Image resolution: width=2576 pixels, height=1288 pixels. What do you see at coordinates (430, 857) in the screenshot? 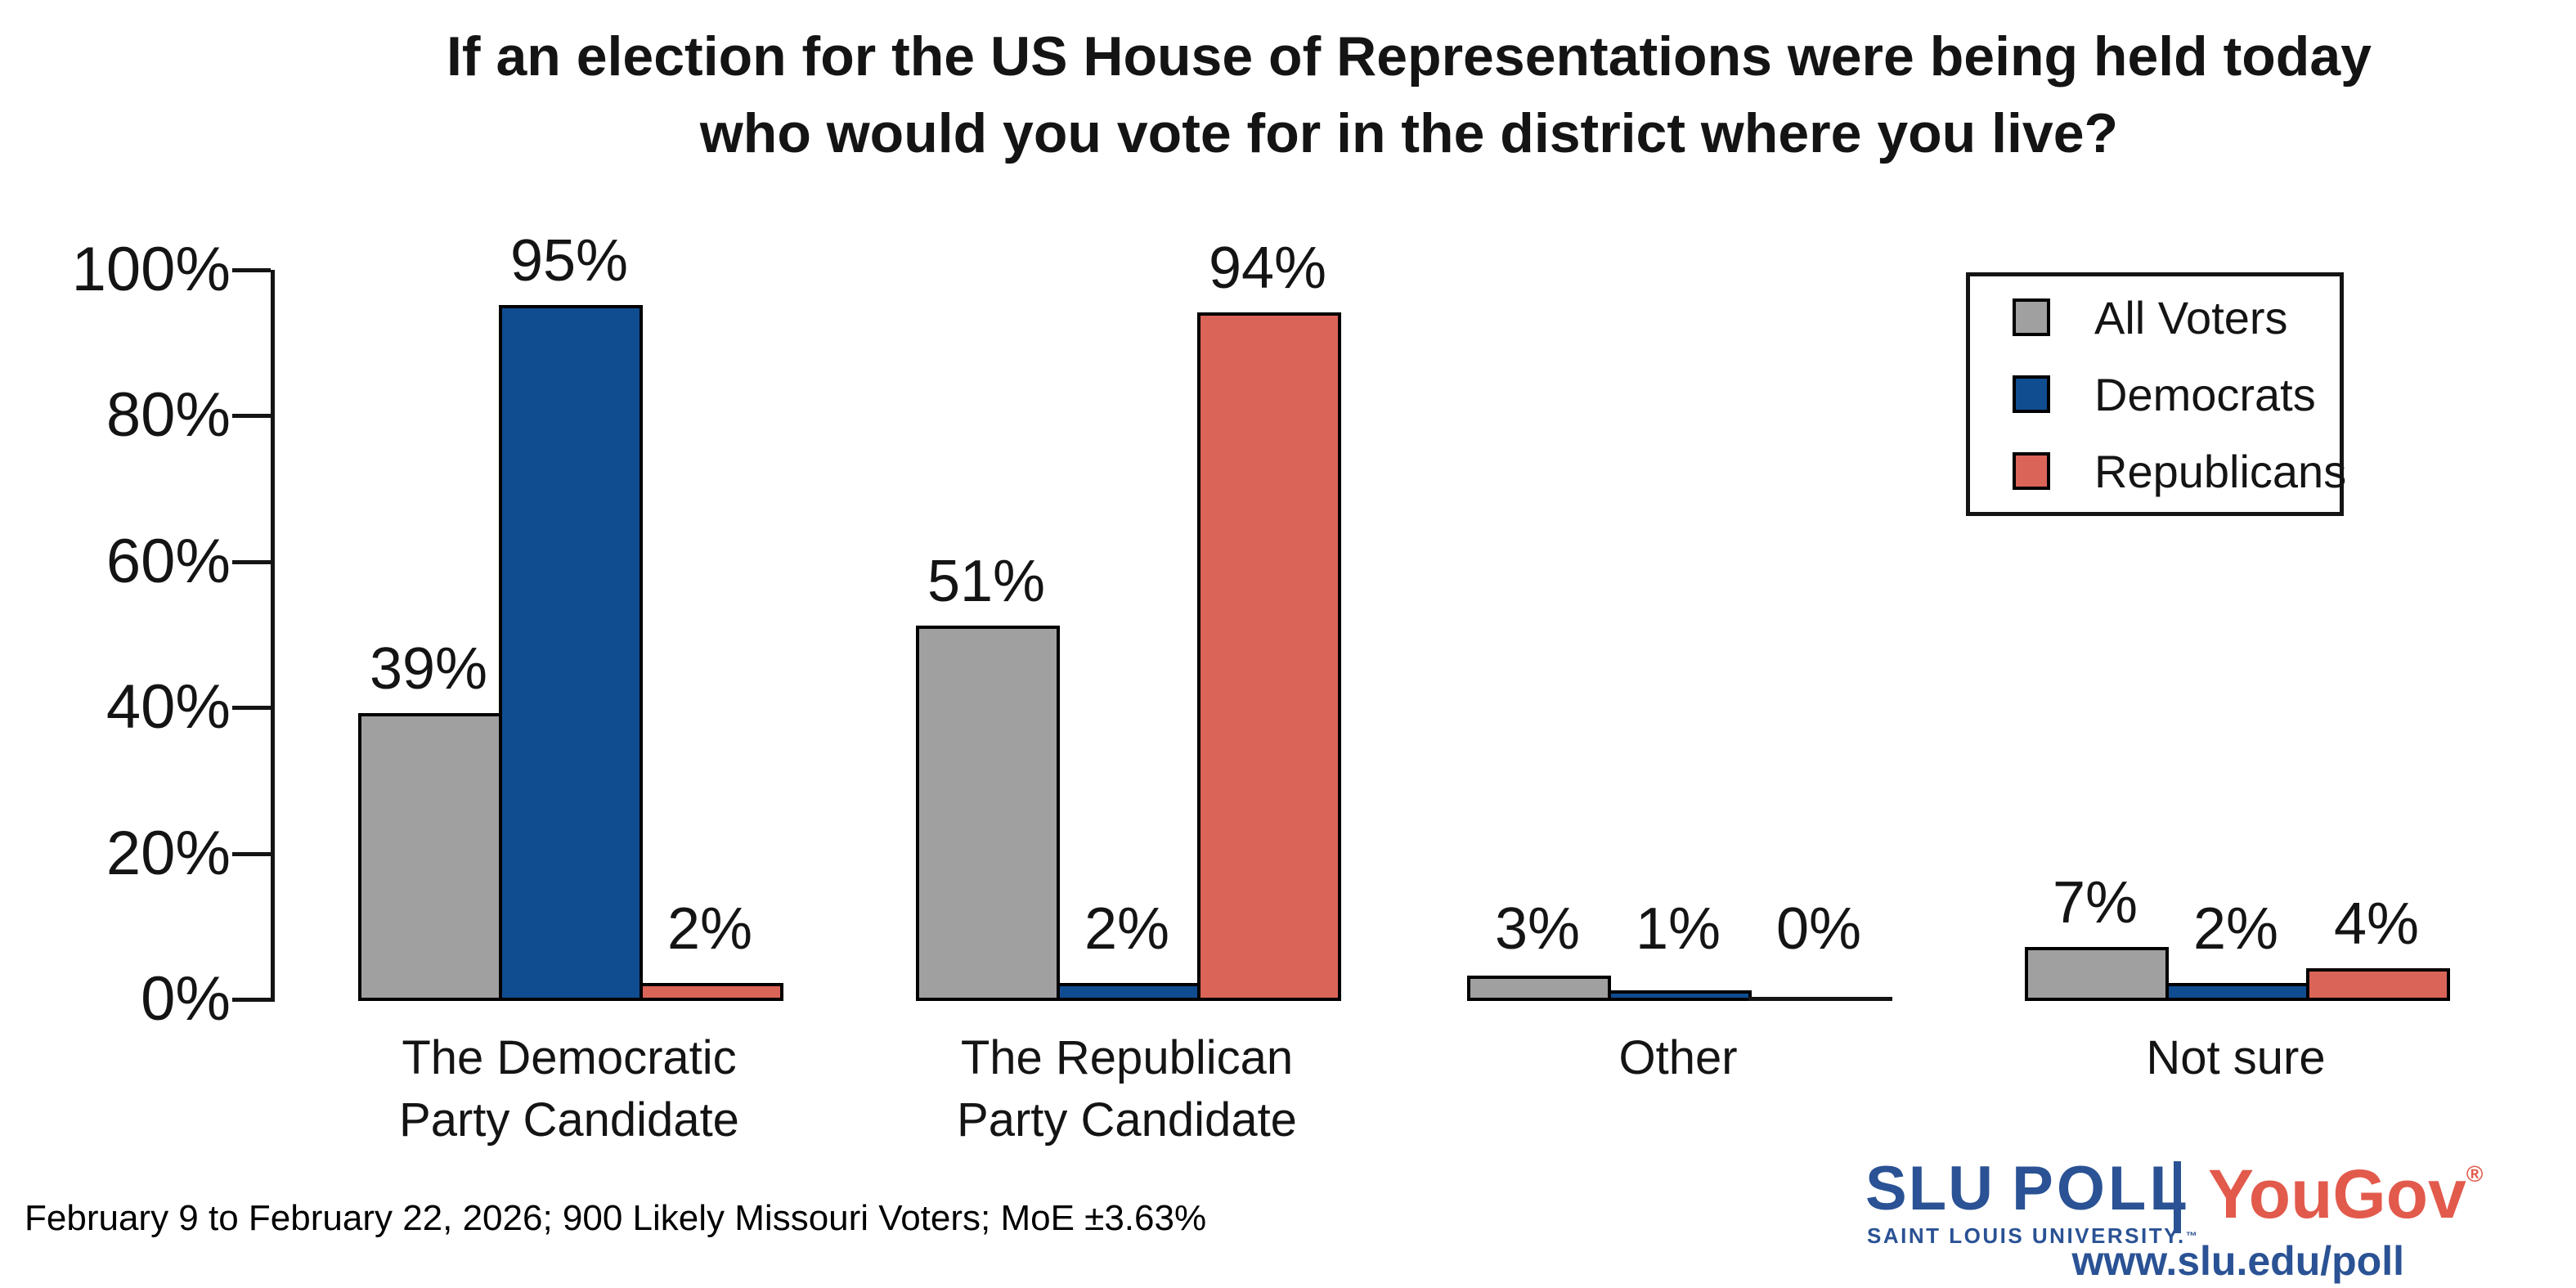
I see `bar-all-voters-the-democratic-party-candidate` at bounding box center [430, 857].